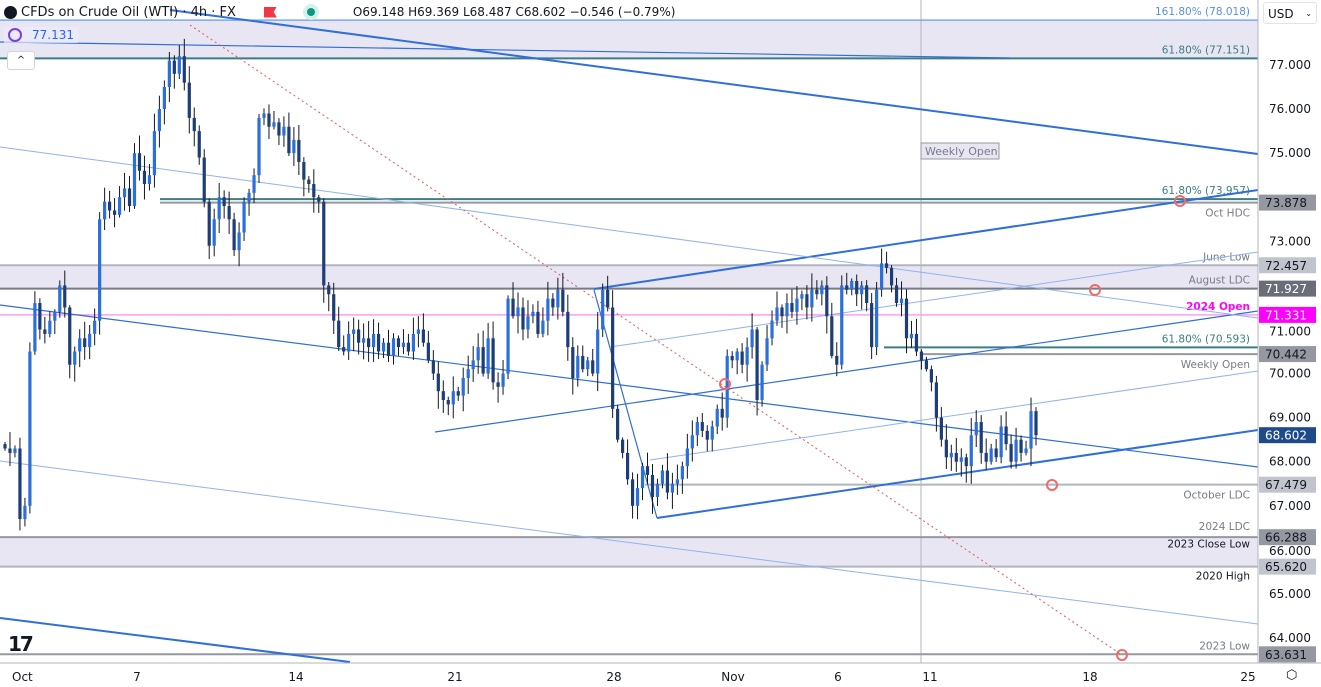 The width and height of the screenshot is (1321, 687). I want to click on level-label: 61.80% (77.151), so click(1206, 50).